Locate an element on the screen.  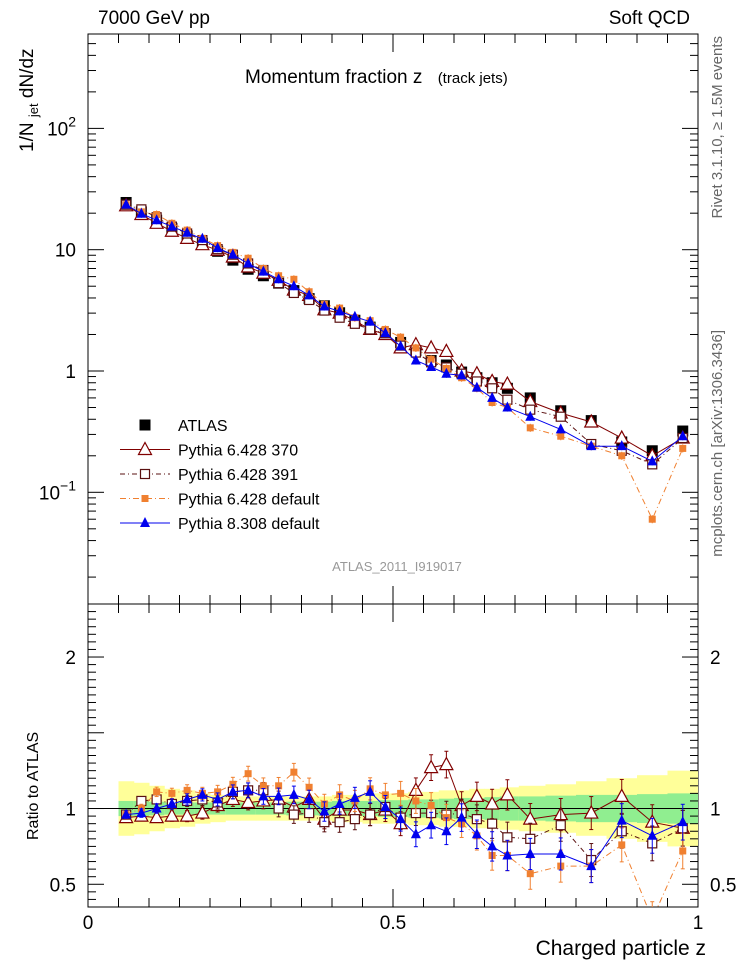
main-y-tick-label-exponent: 2 is located at coordinates (72, 121).